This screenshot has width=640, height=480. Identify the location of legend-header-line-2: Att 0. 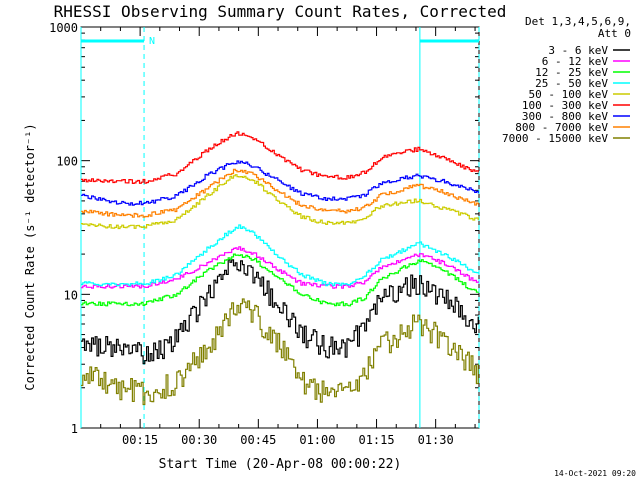
(614, 33).